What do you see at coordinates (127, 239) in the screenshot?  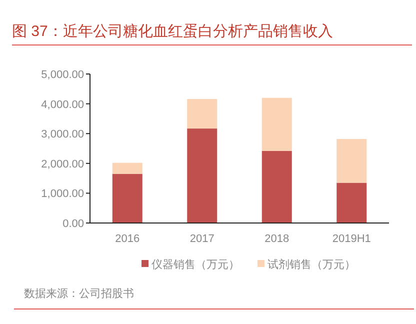 I see `x-tick-label: 2016` at bounding box center [127, 239].